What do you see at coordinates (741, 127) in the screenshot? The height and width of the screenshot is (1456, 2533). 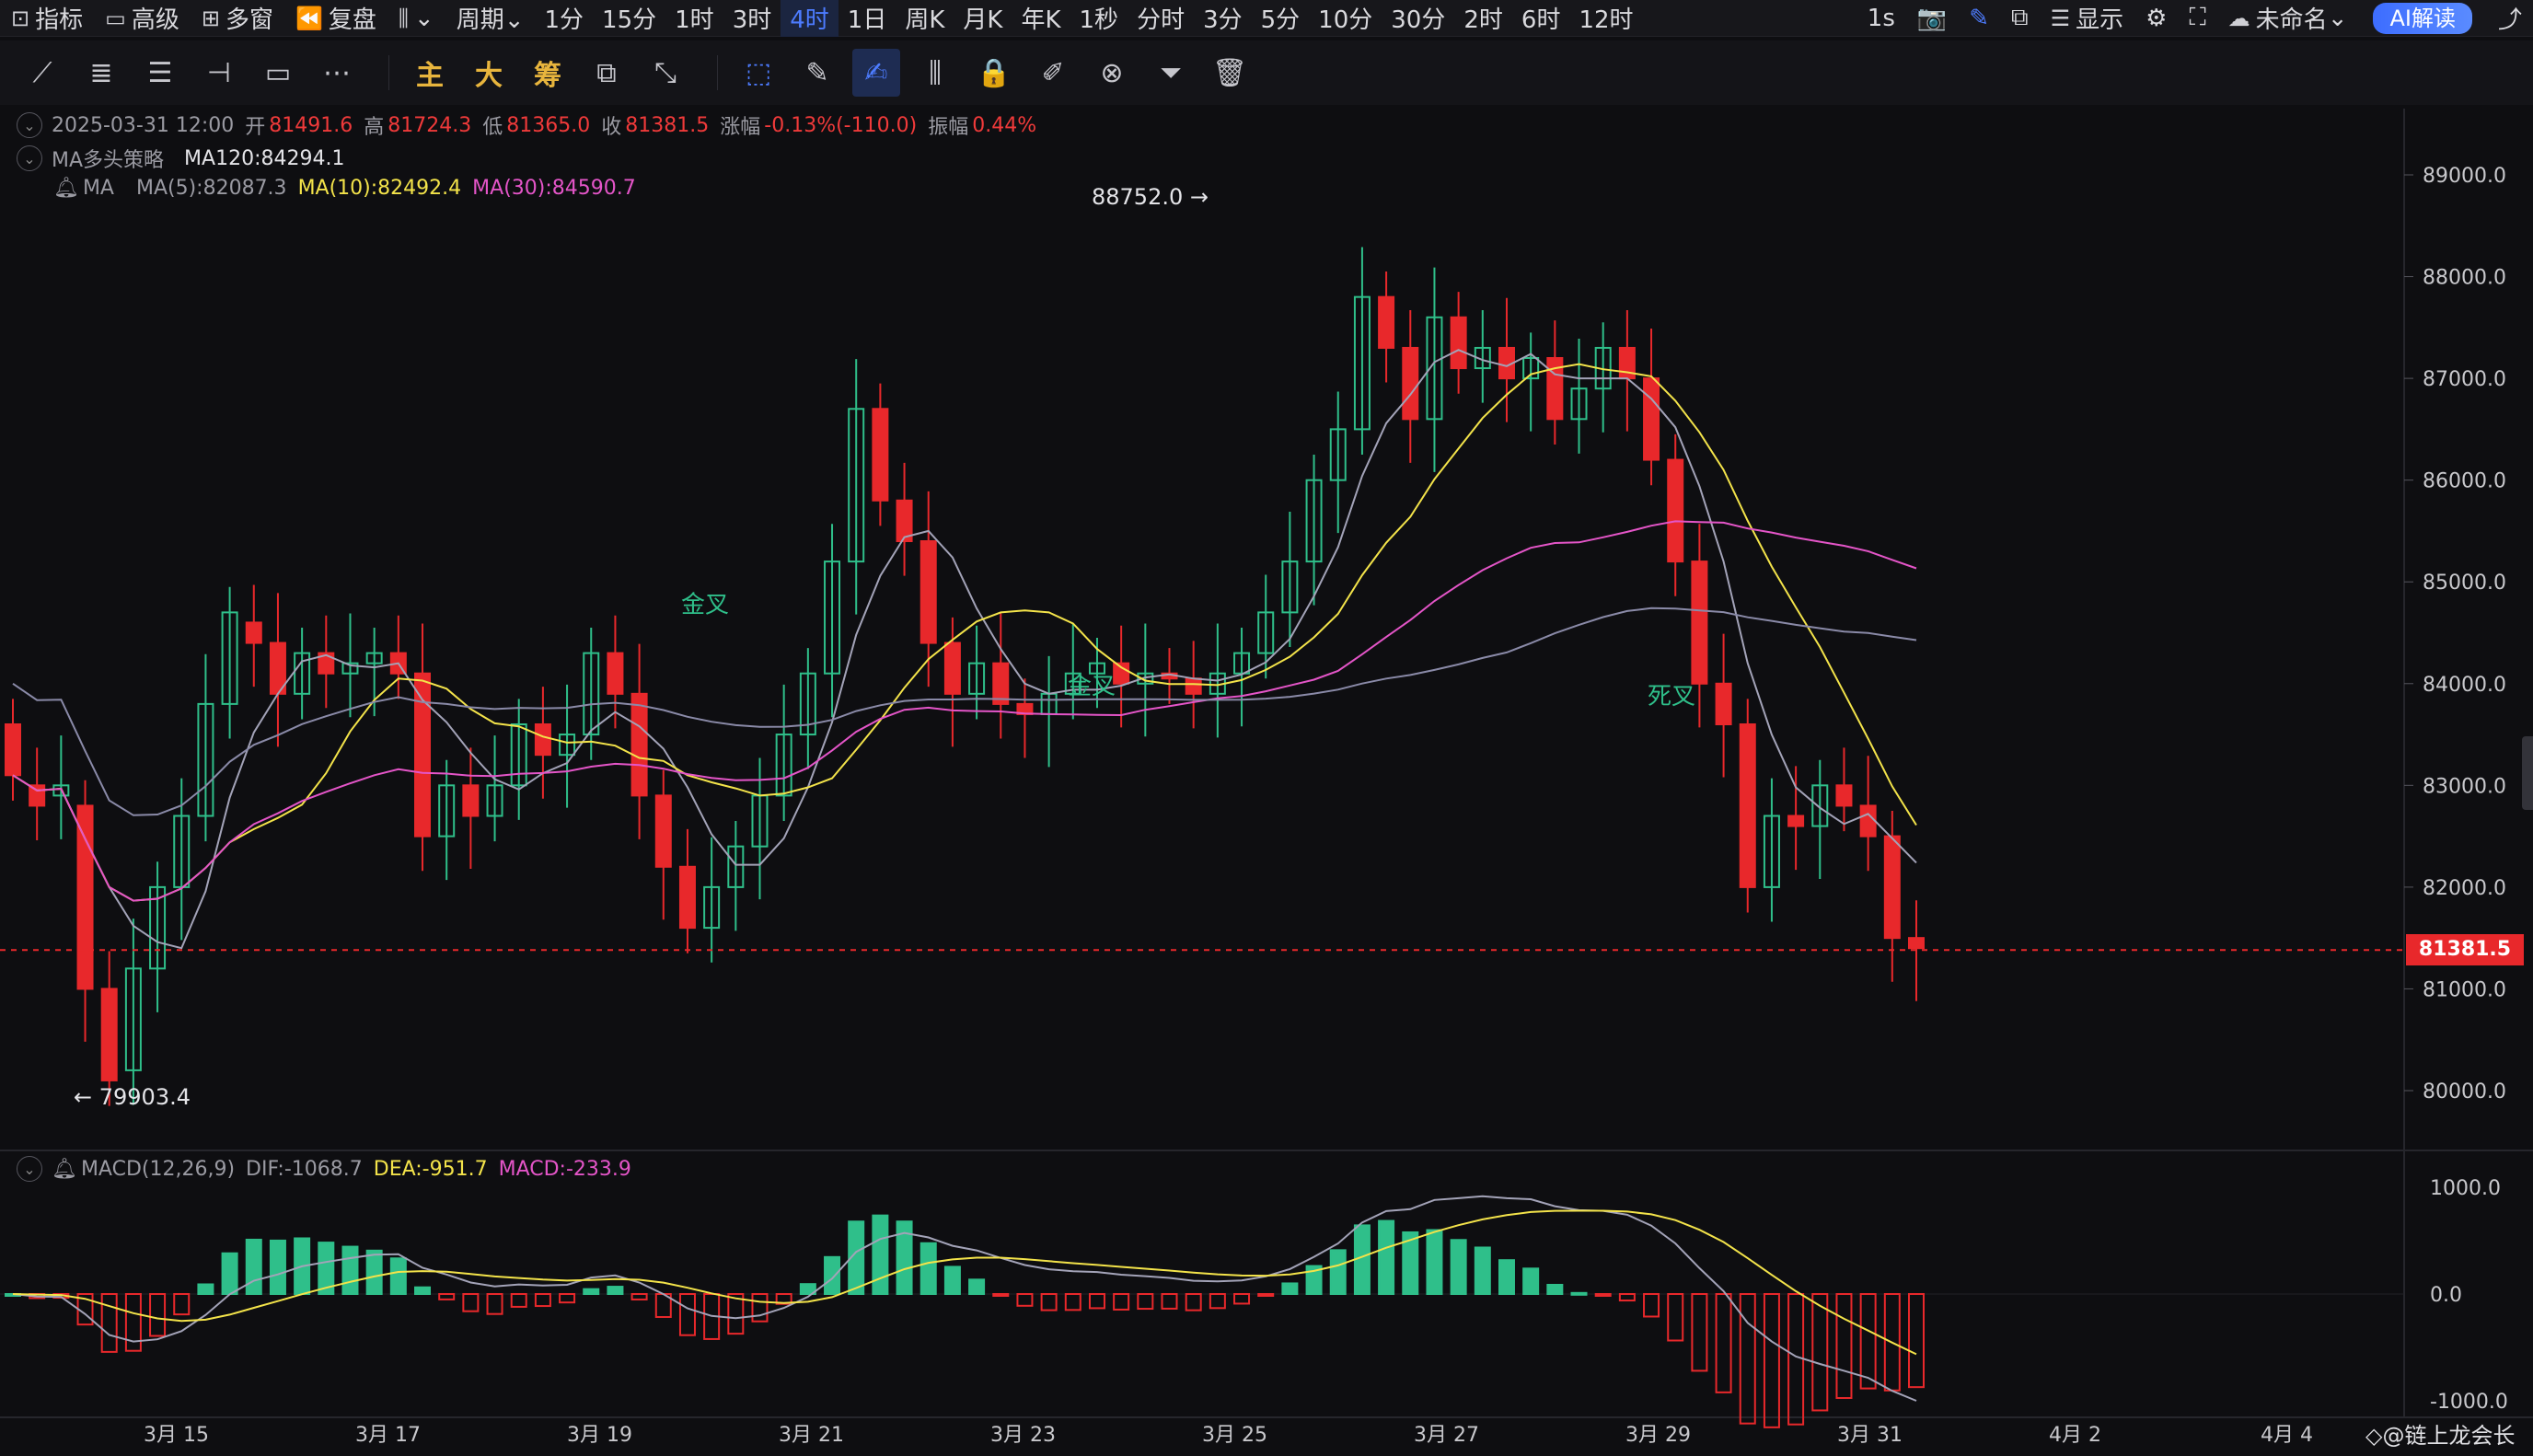 I see `change-label: 涨幅` at bounding box center [741, 127].